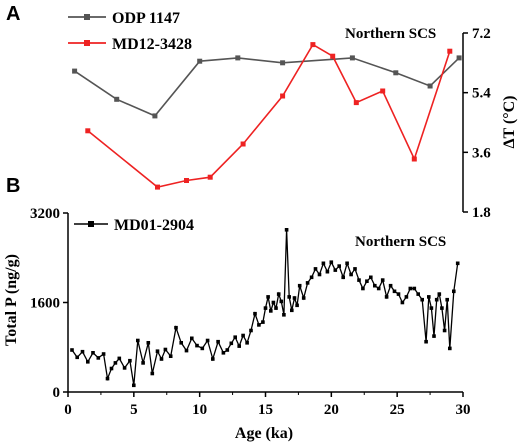 This screenshot has height=444, width=526. Describe the element at coordinates (463, 410) in the screenshot. I see `panel-b-xtick-label: 30` at that location.